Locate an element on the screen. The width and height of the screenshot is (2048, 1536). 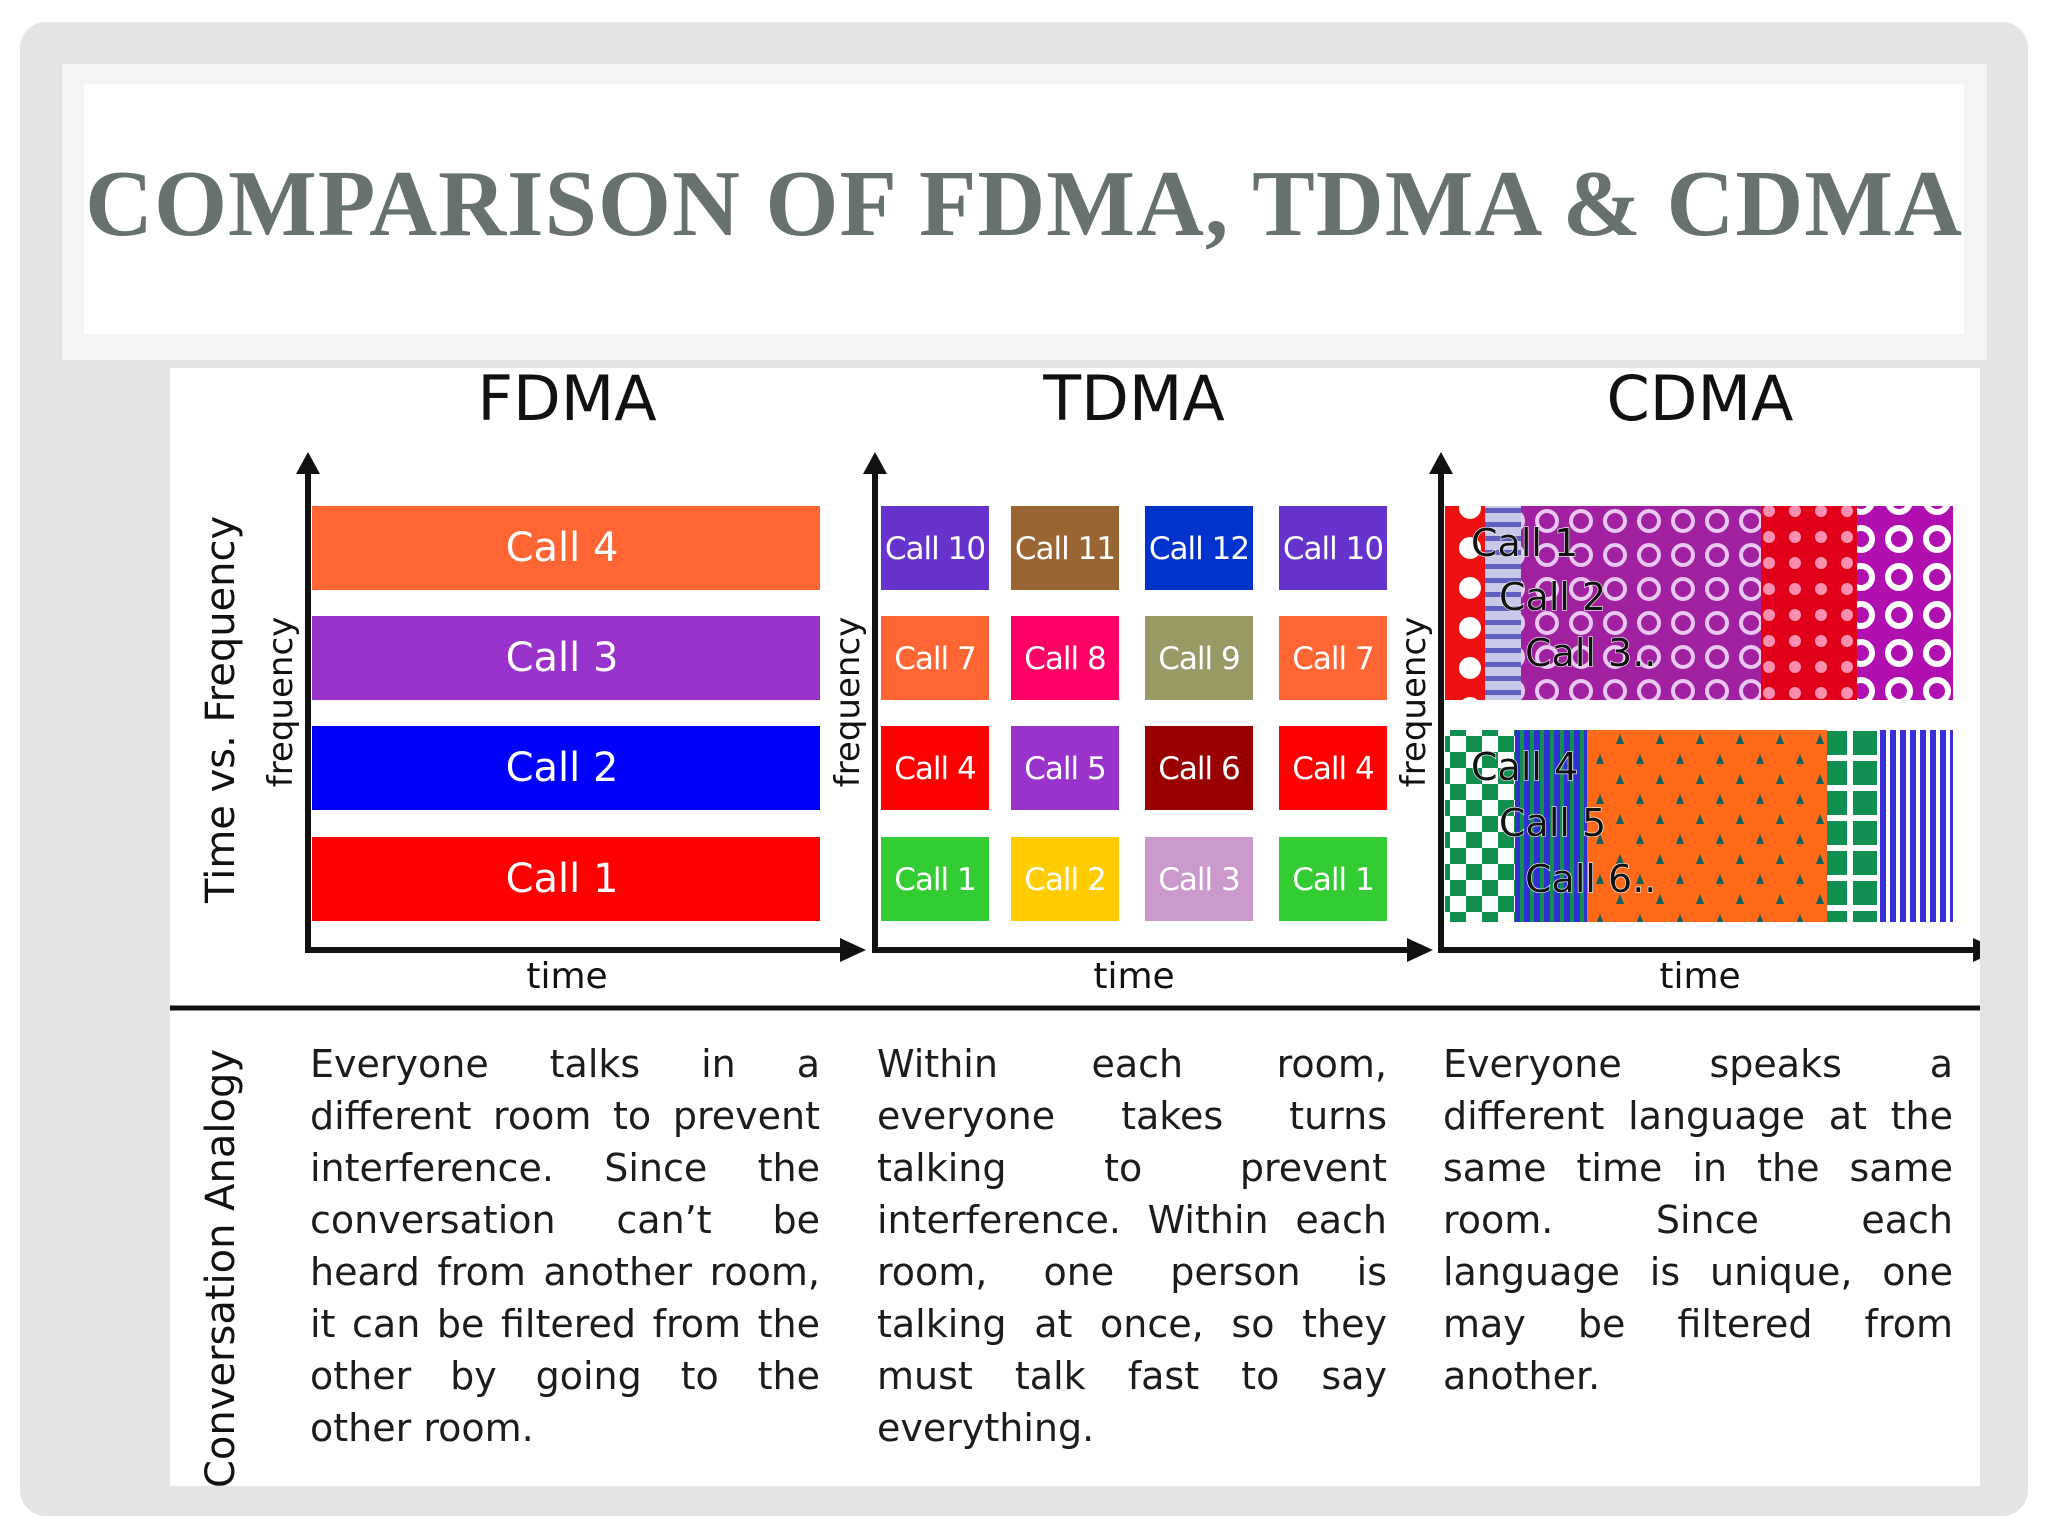
fdma-band-label: Call 3 is located at coordinates (562, 658).